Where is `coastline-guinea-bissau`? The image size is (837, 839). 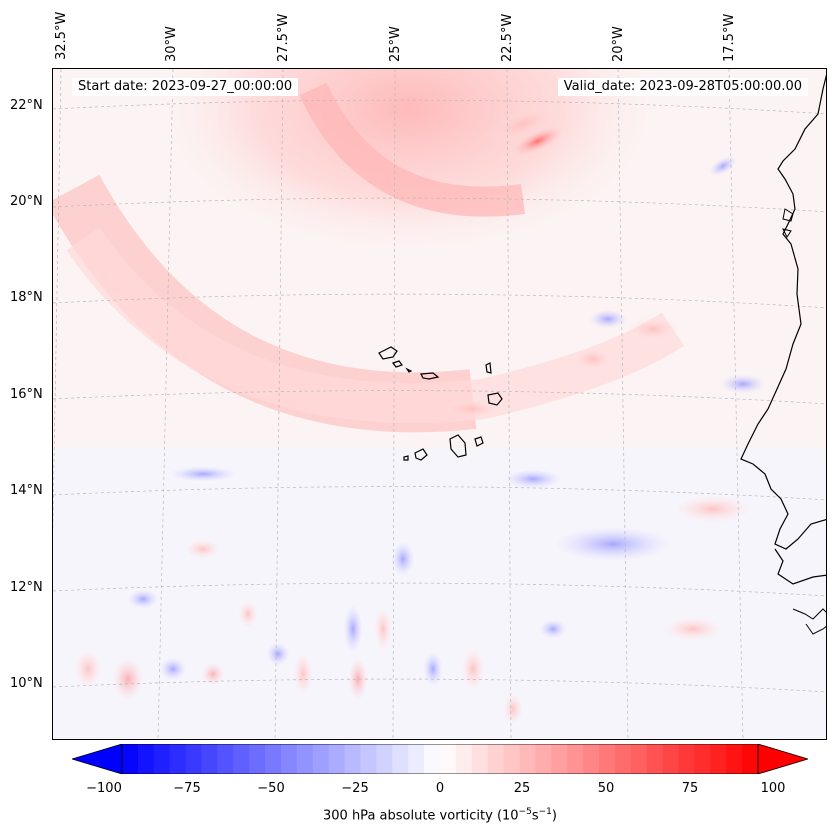
coastline-guinea-bissau is located at coordinates (809, 614).